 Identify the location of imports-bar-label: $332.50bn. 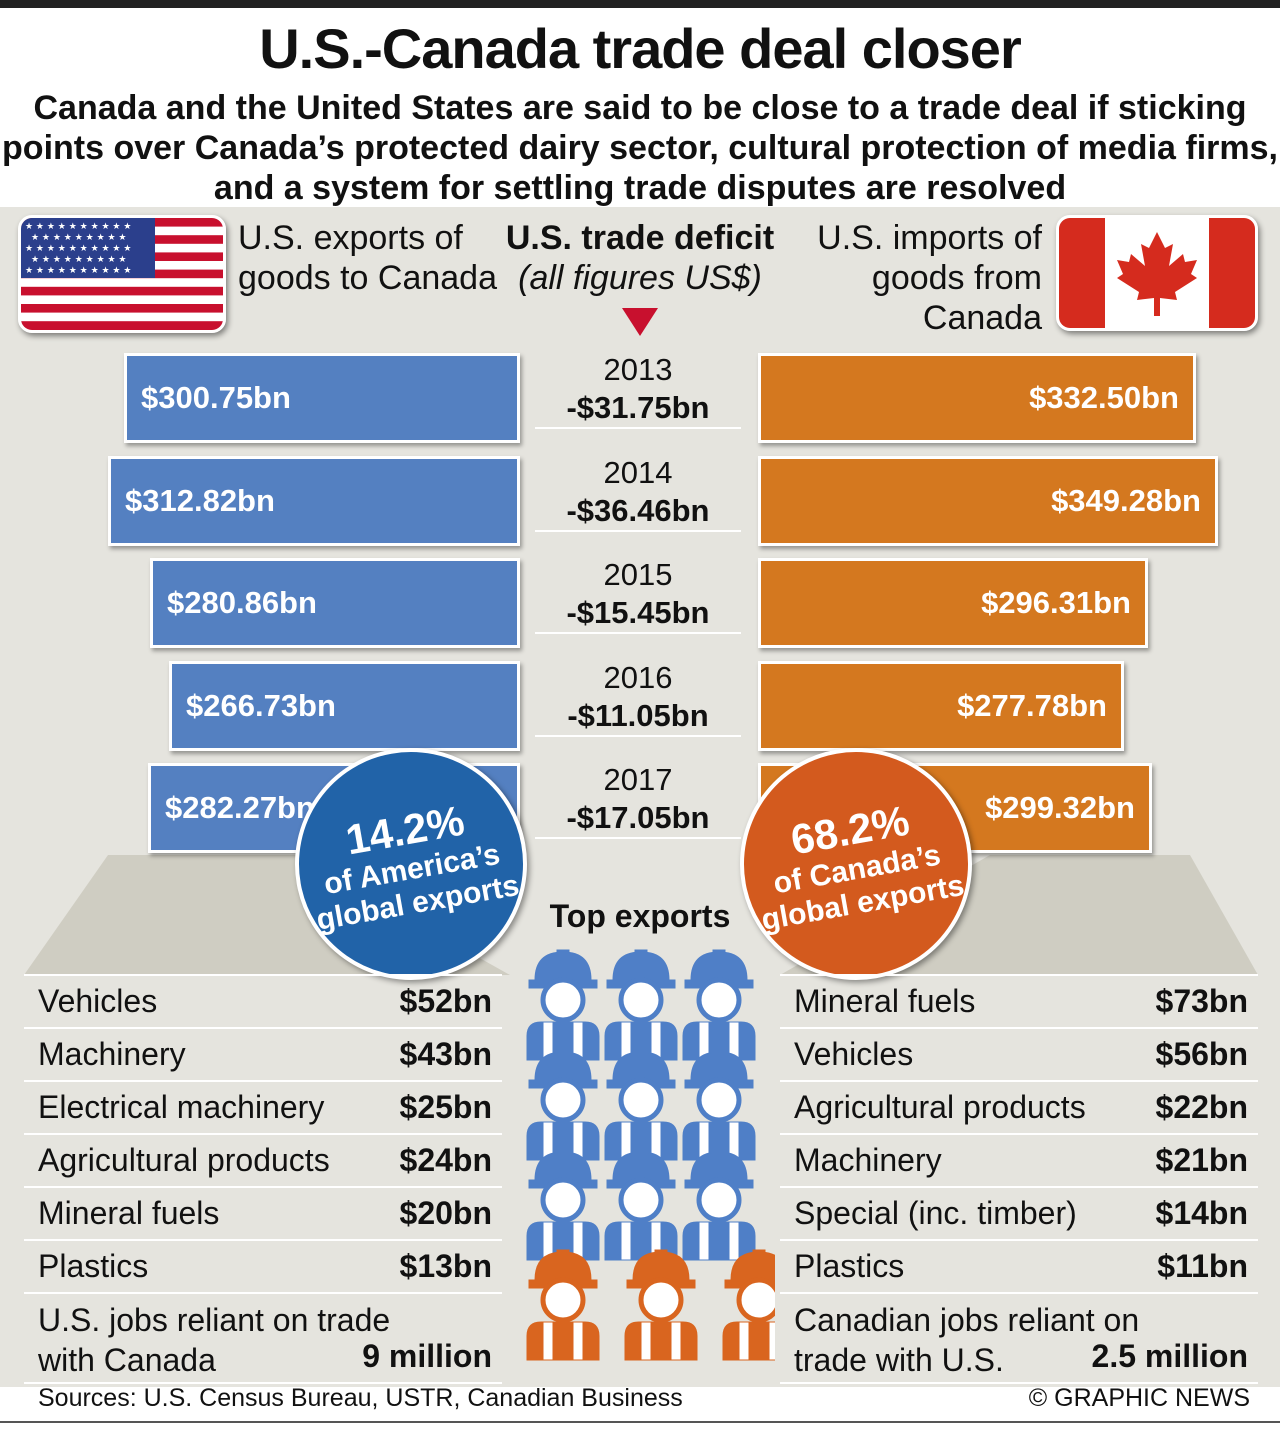
(1104, 397).